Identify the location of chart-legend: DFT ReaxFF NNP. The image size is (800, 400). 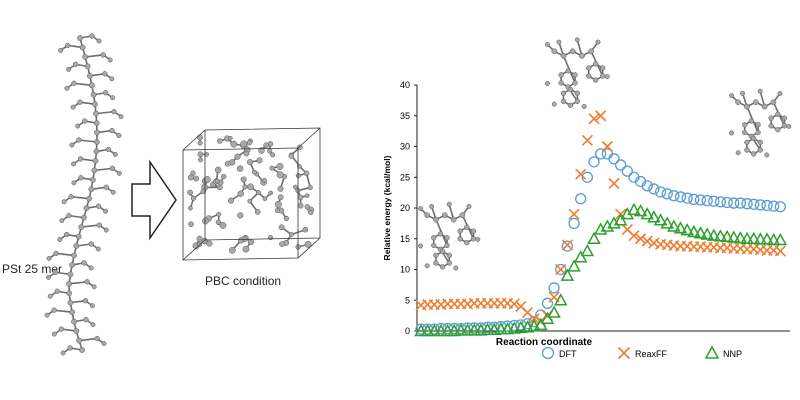
(641, 352).